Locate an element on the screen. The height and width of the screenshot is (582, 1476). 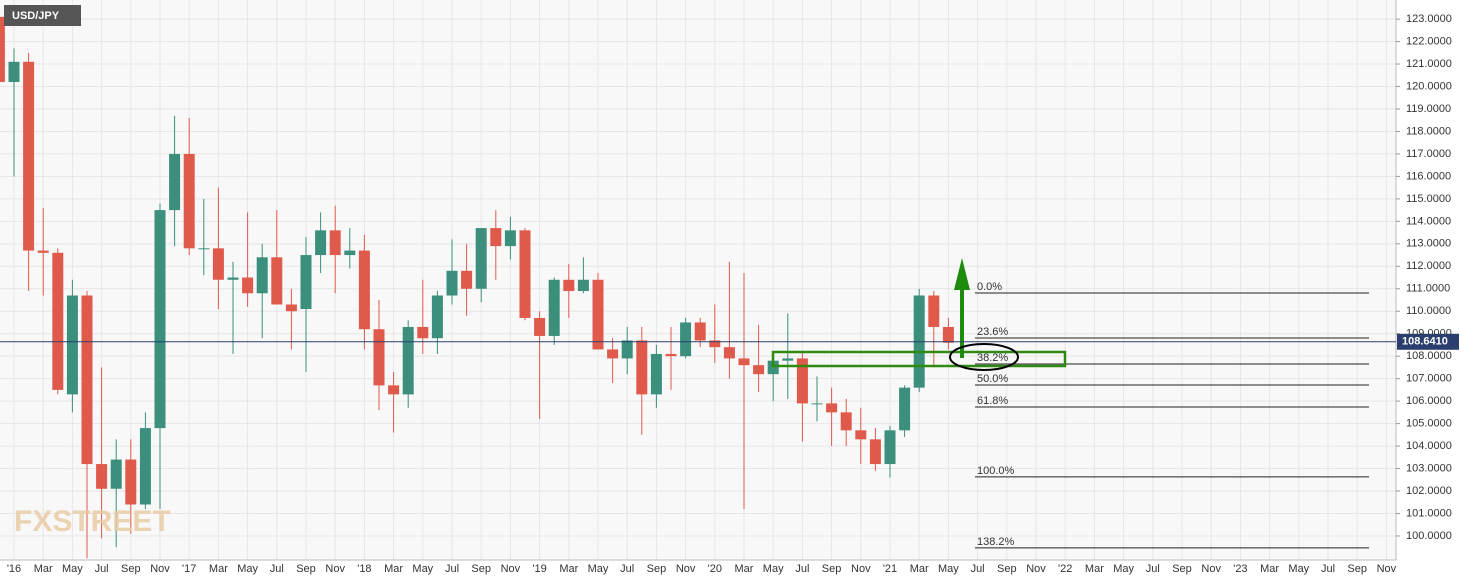
y-tick-label: 104.0000 is located at coordinates (1429, 446).